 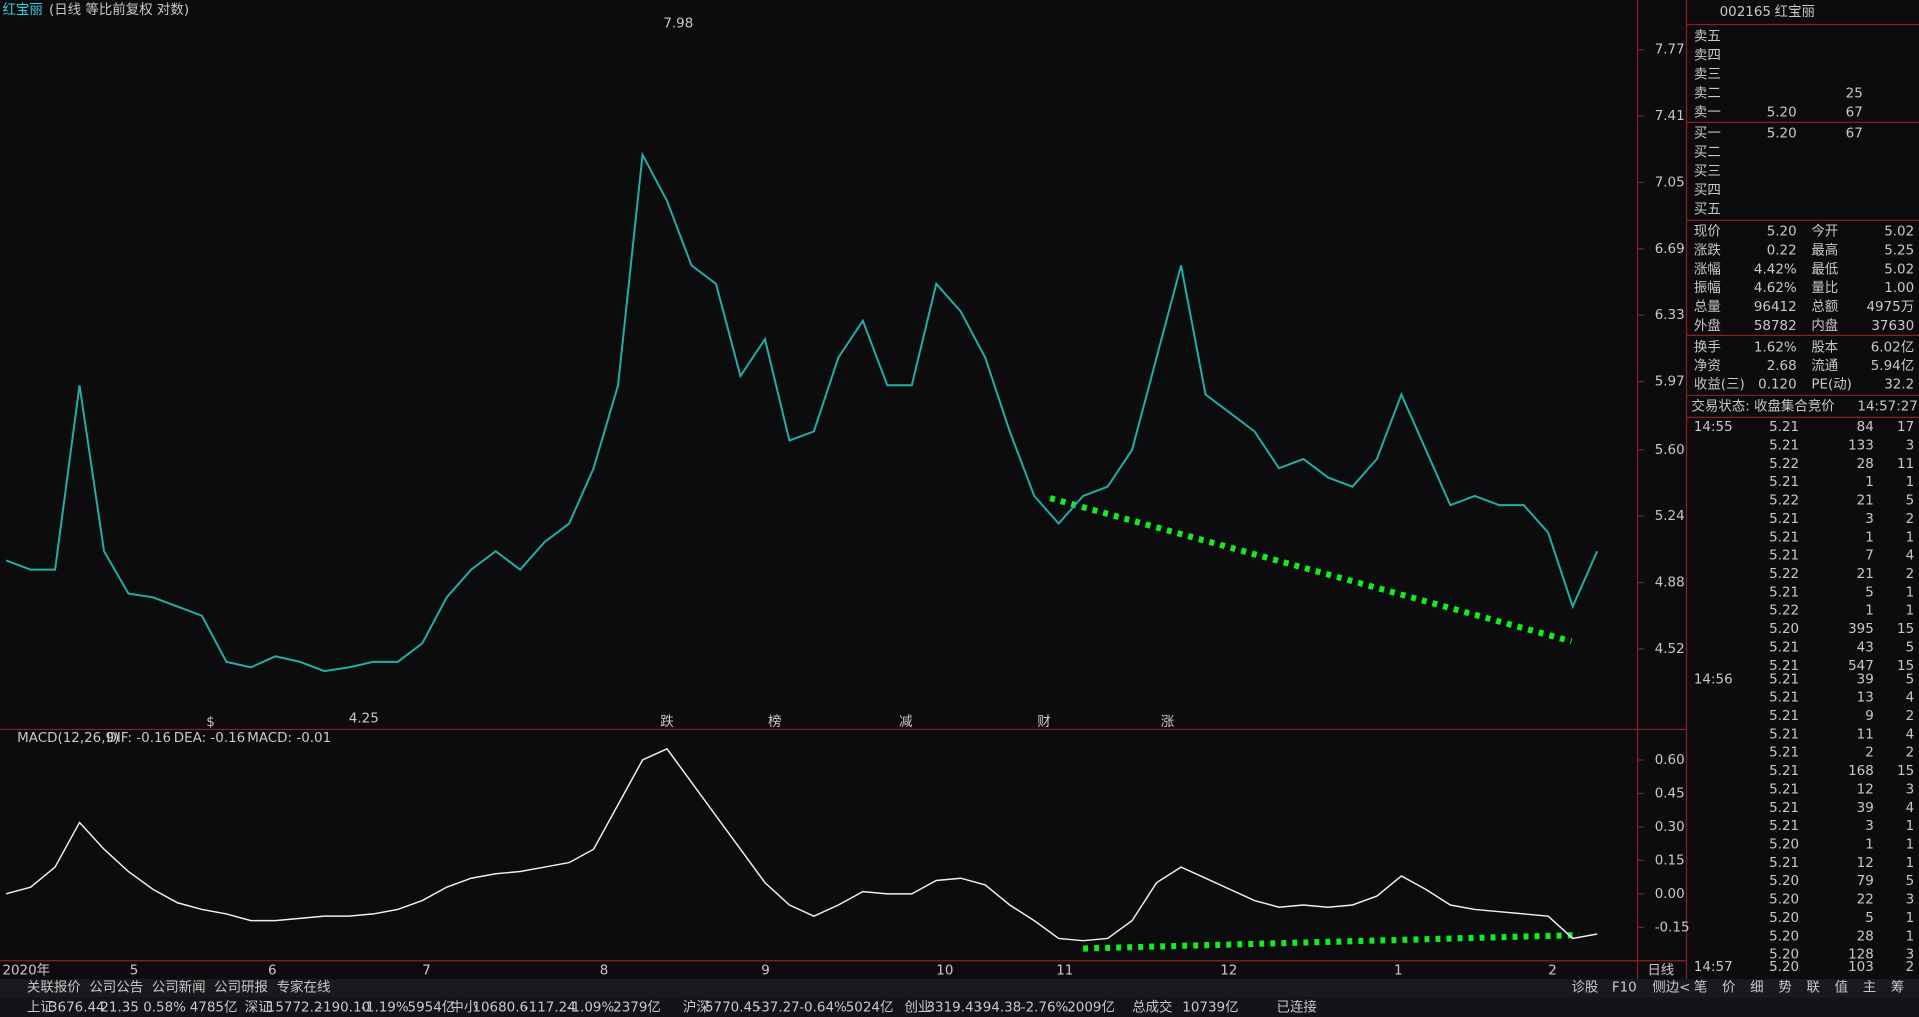 I want to click on event-marker: 财, so click(x=1043, y=722).